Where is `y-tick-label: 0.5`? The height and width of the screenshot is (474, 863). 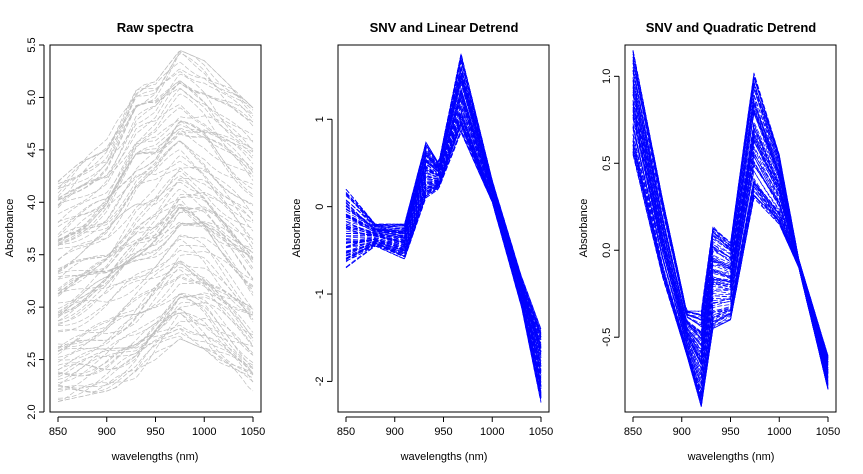 y-tick-label: 0.5 is located at coordinates (607, 163).